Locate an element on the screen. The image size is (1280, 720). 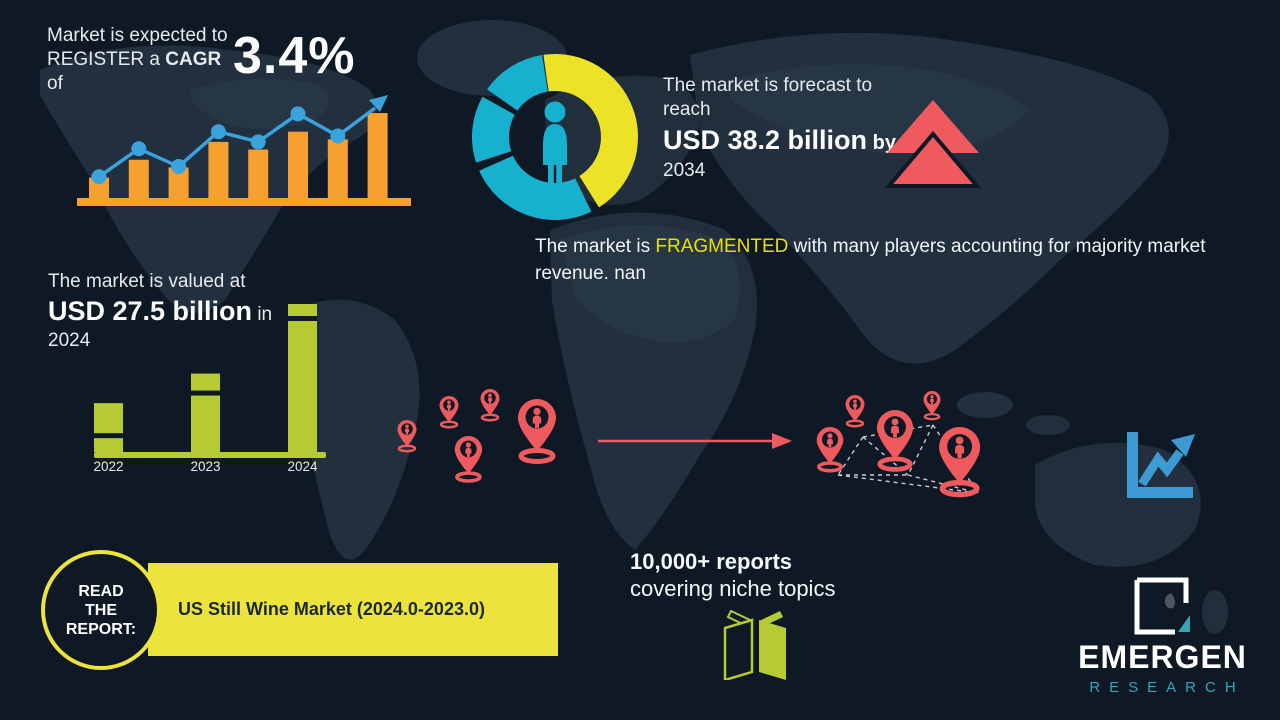
donut-chart is located at coordinates (554, 137).